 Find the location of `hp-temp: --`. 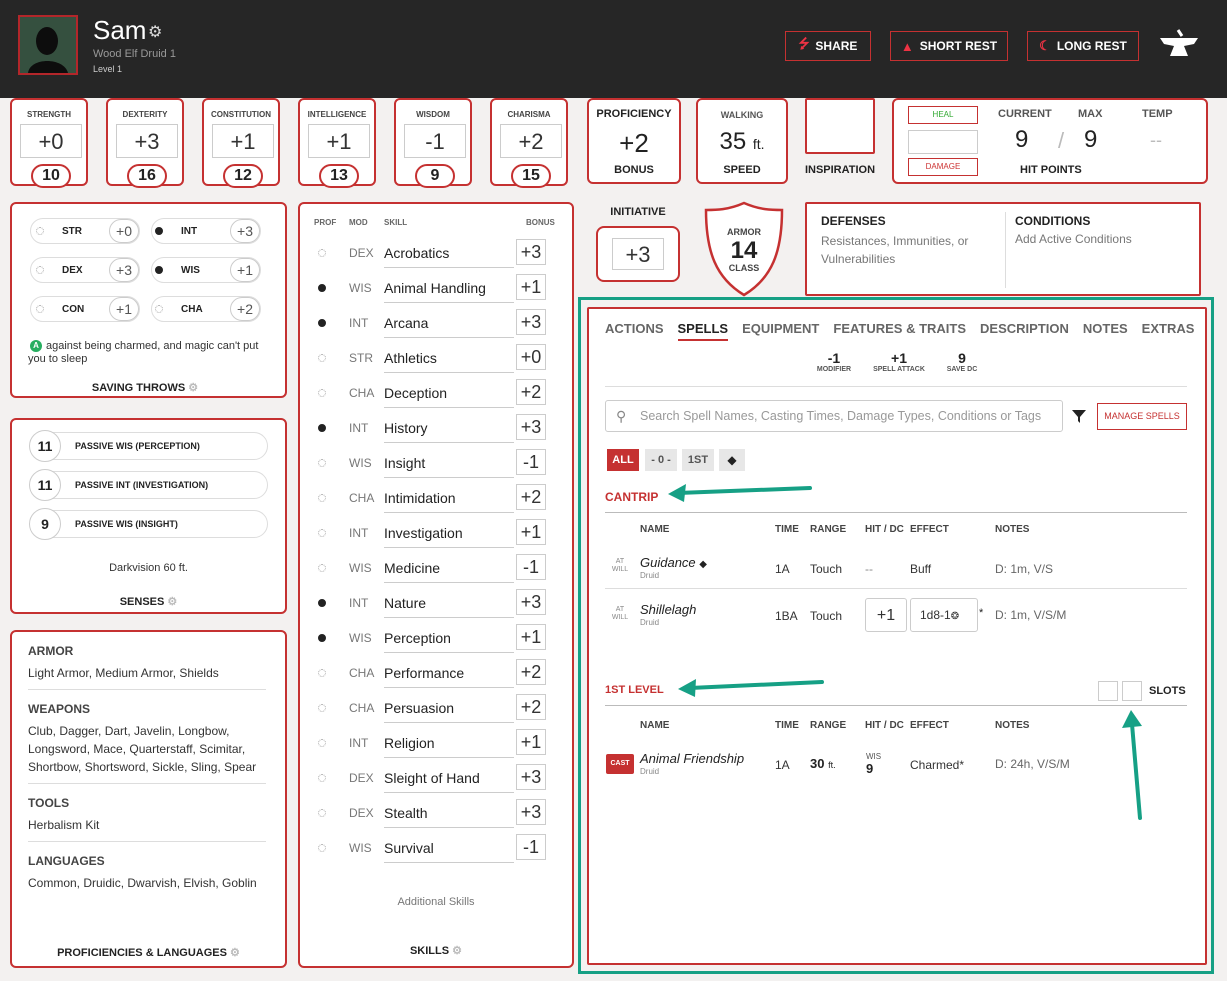

hp-temp: -- is located at coordinates (1156, 140).